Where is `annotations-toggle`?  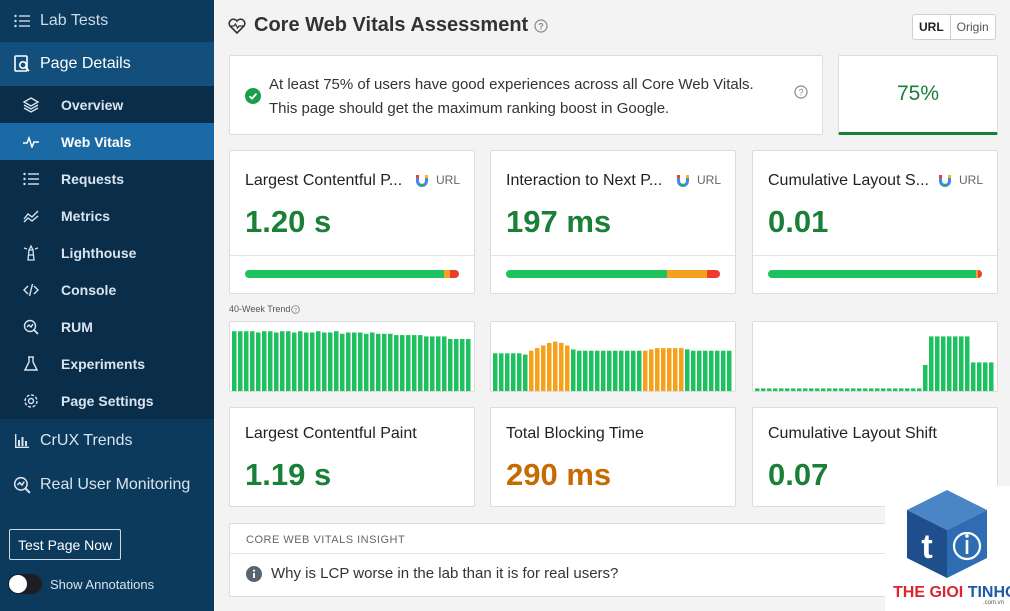 annotations-toggle is located at coordinates (25, 584).